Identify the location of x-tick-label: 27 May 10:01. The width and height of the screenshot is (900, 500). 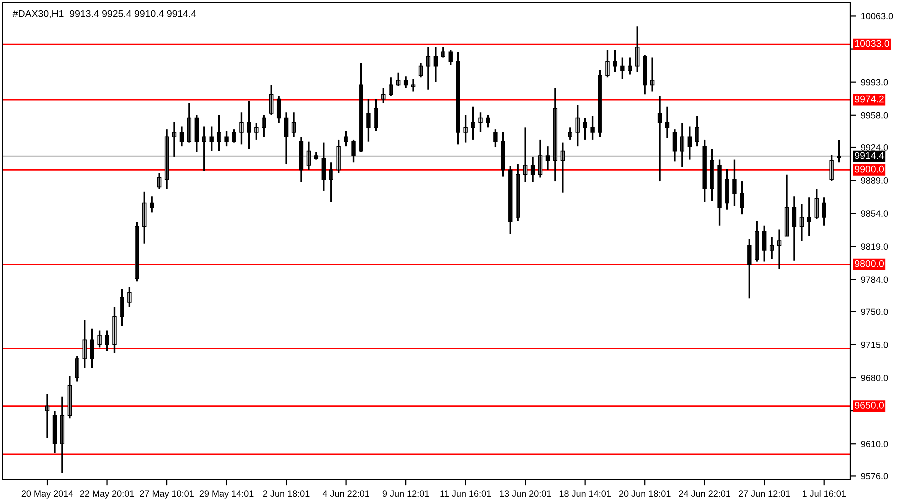
(167, 494).